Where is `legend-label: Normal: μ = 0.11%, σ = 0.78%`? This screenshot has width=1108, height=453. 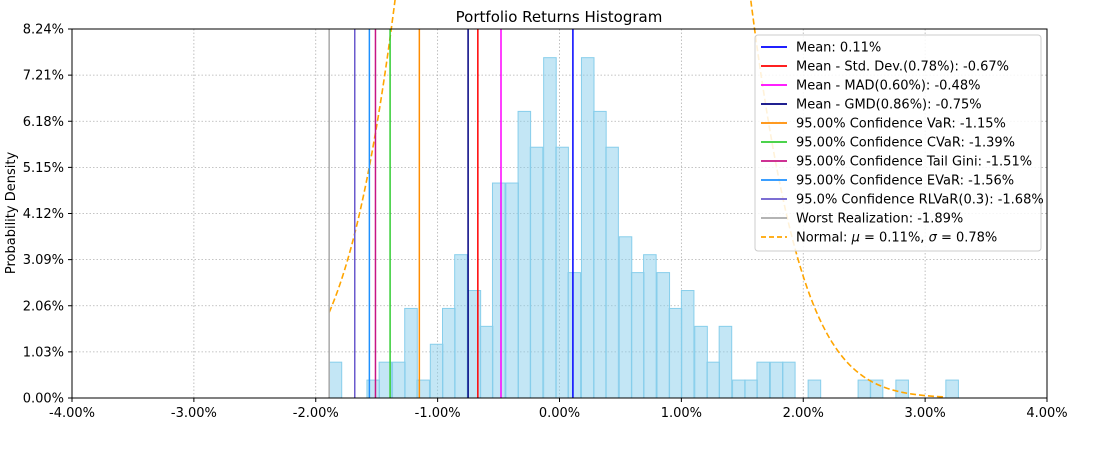 legend-label: Normal: μ = 0.11%, σ = 0.78% is located at coordinates (896, 238).